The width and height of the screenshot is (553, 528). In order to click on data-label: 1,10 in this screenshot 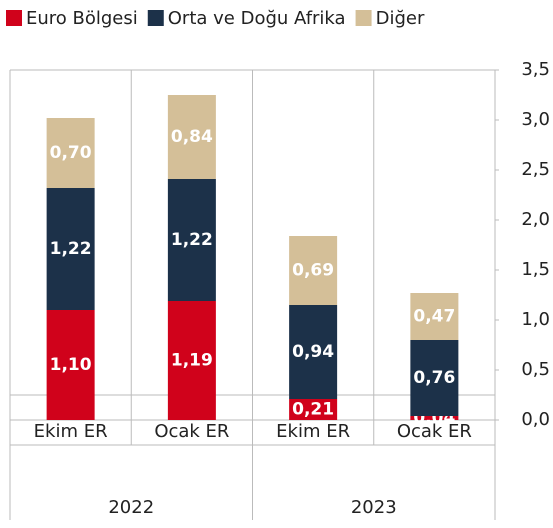, I will do `click(71, 365)`.